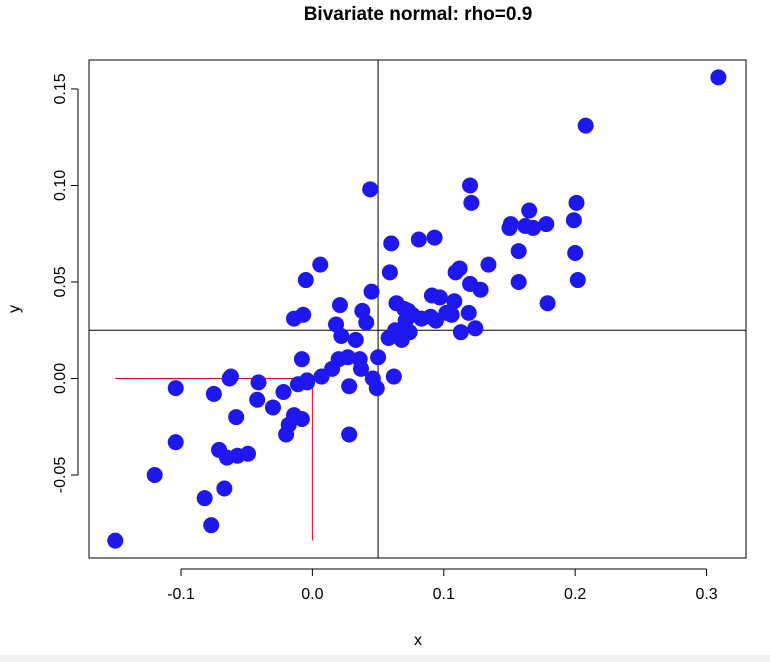  I want to click on y-tick-label: 0.10, so click(60, 185).